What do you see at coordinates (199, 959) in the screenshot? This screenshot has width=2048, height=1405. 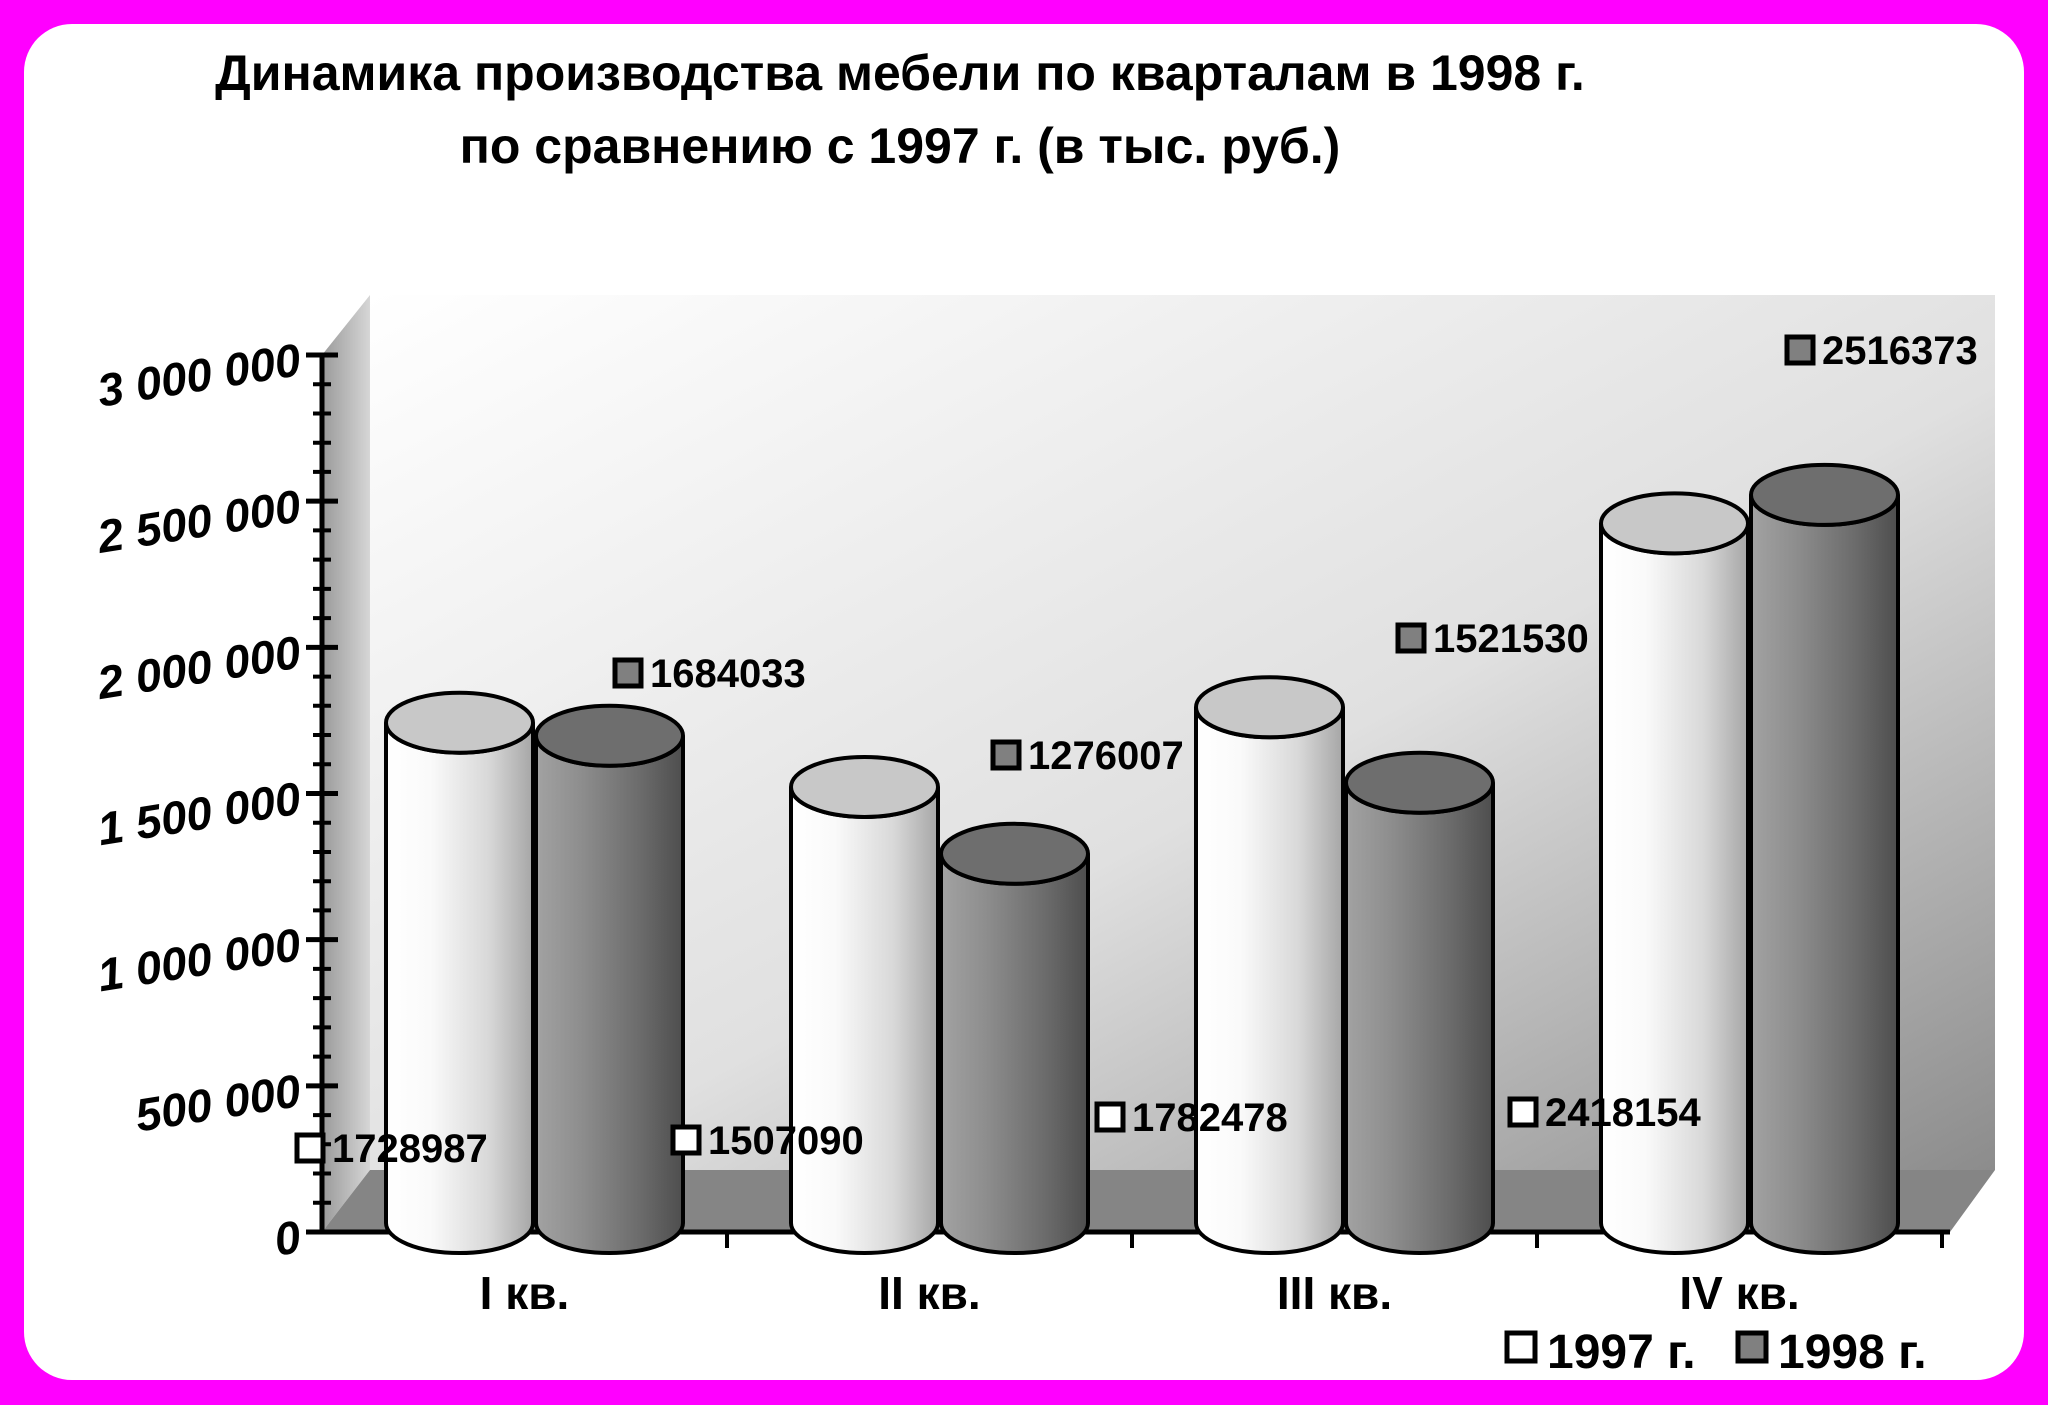 I see `y-tick-label: 1 000 000` at bounding box center [199, 959].